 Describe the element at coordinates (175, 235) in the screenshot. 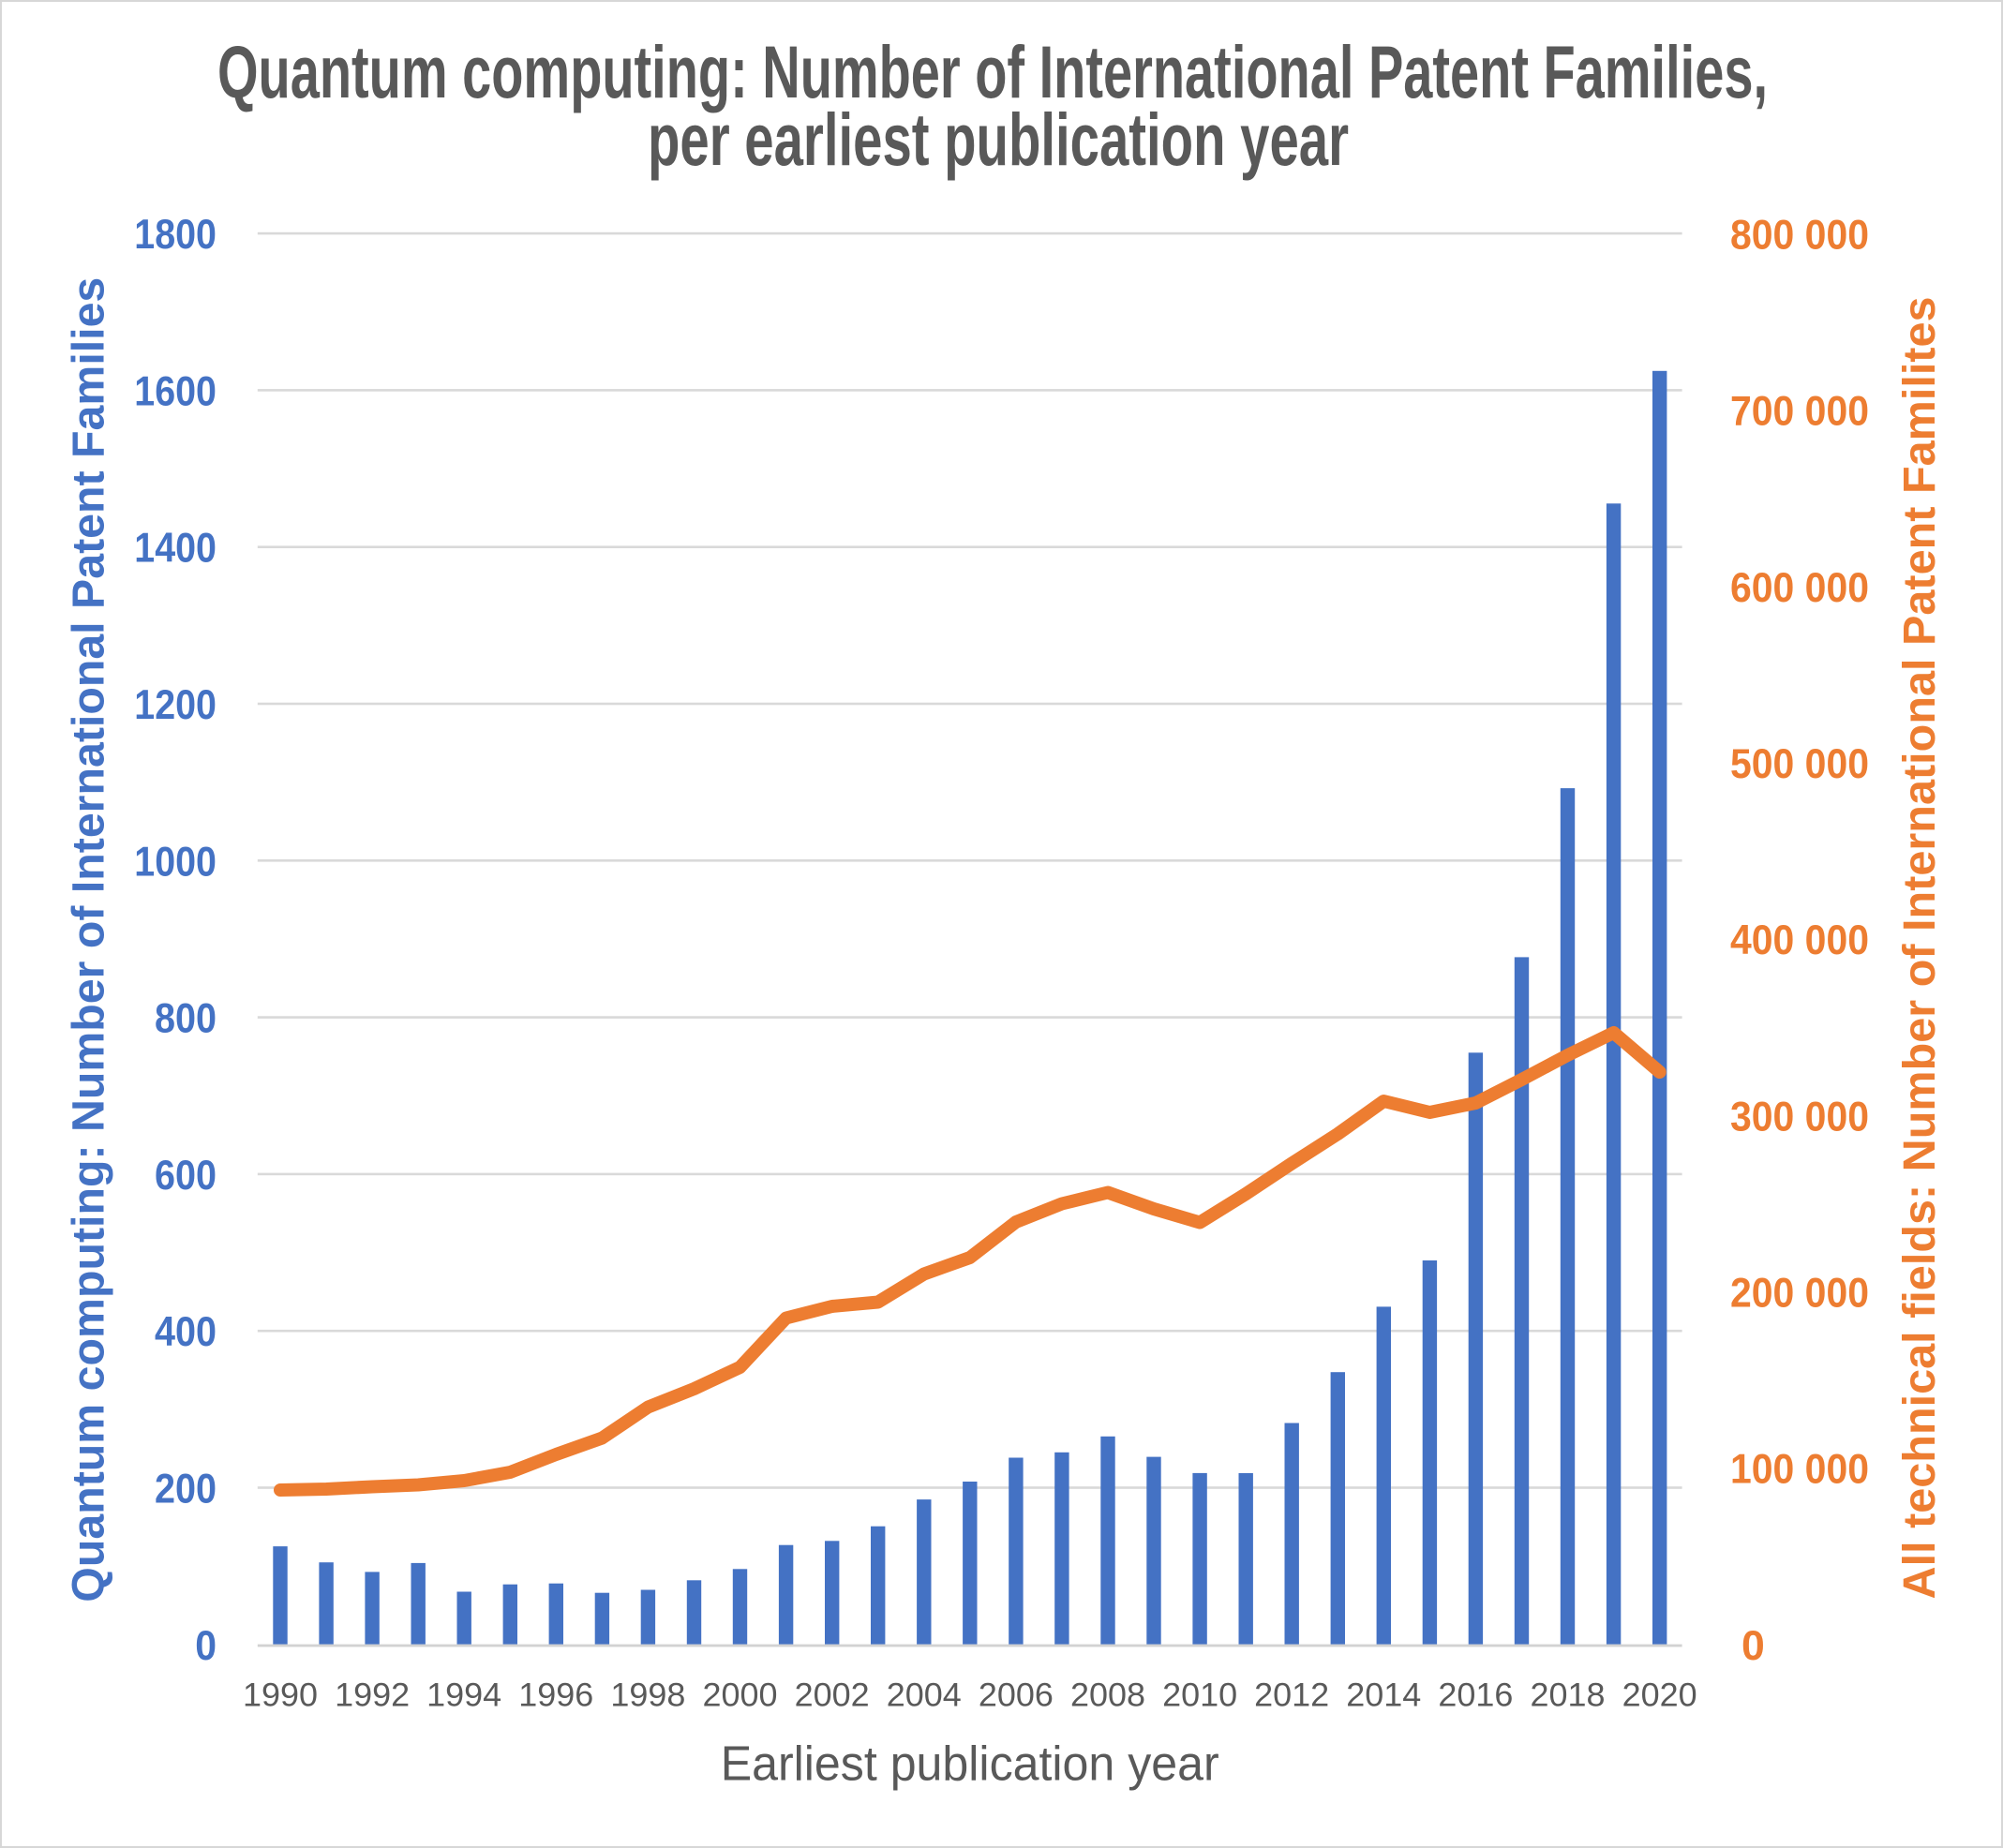

I see `svg-text: 1800` at that location.